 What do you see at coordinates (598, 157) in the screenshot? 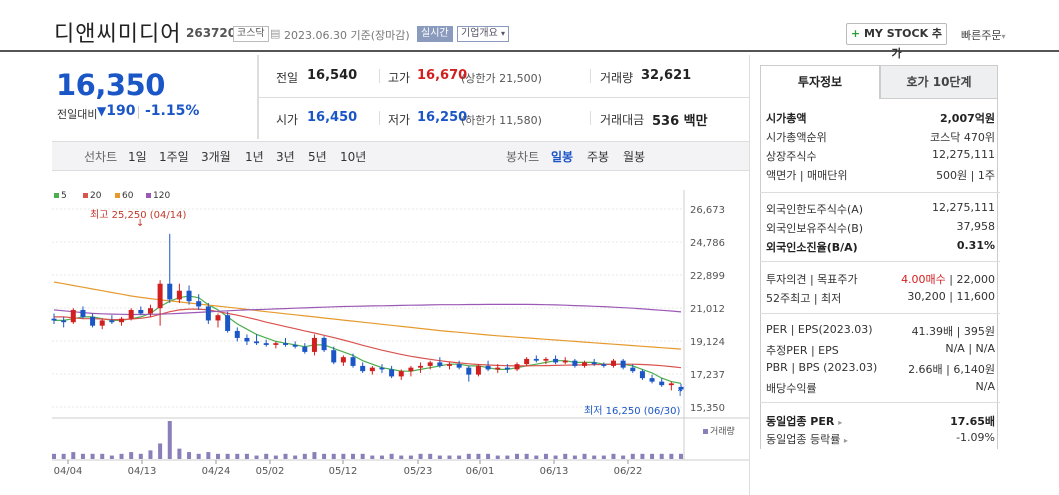
I see `candle-weekly: 주봉` at bounding box center [598, 157].